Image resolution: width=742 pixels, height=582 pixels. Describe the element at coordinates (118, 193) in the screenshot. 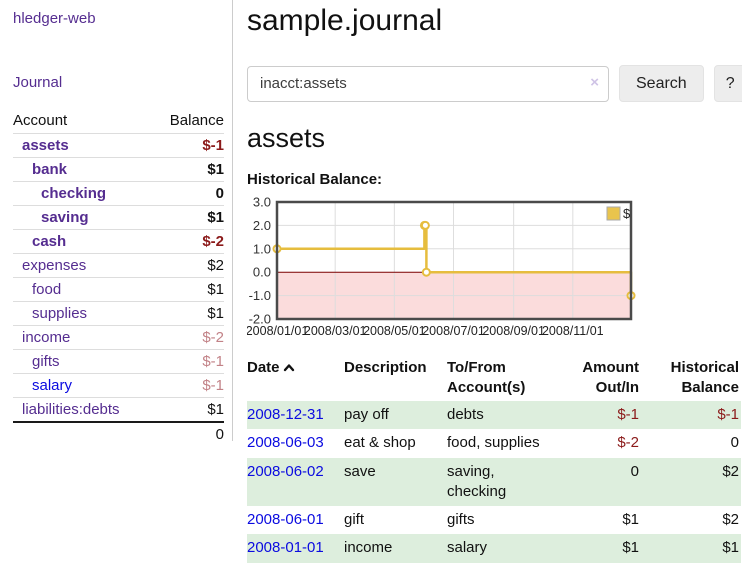

I see `account-row-checking: checking 0` at that location.